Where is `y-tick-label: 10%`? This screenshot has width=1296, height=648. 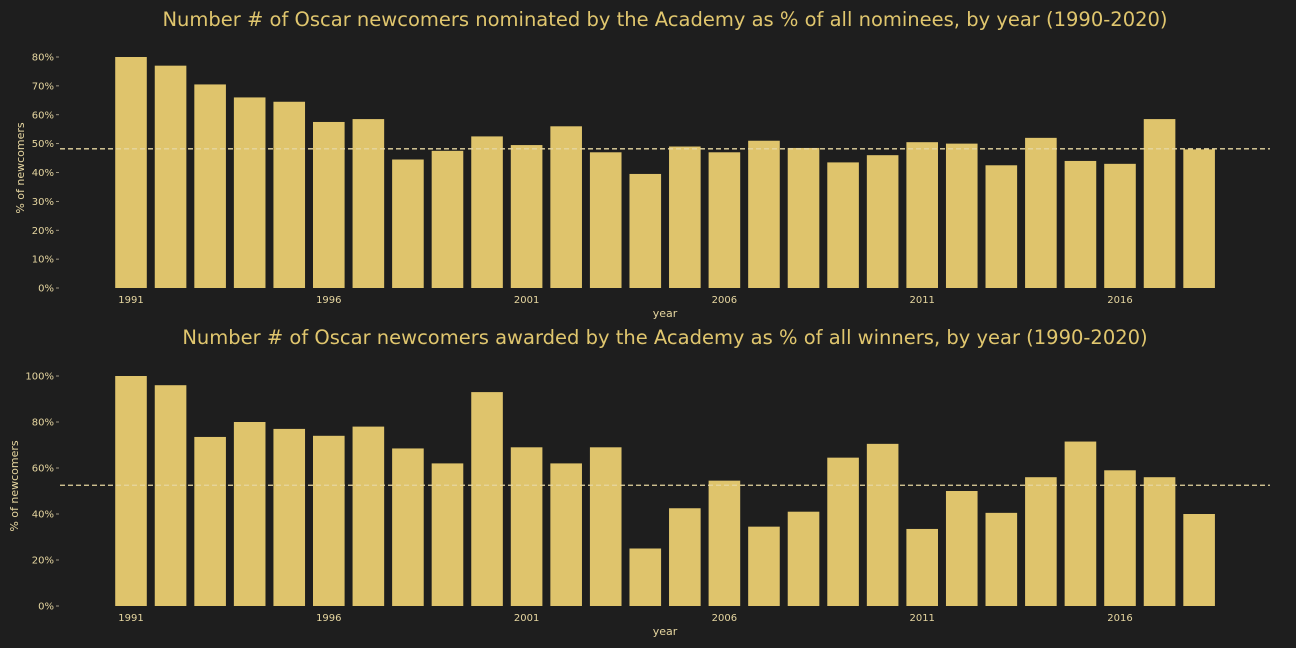
y-tick-label: 10% is located at coordinates (43, 260).